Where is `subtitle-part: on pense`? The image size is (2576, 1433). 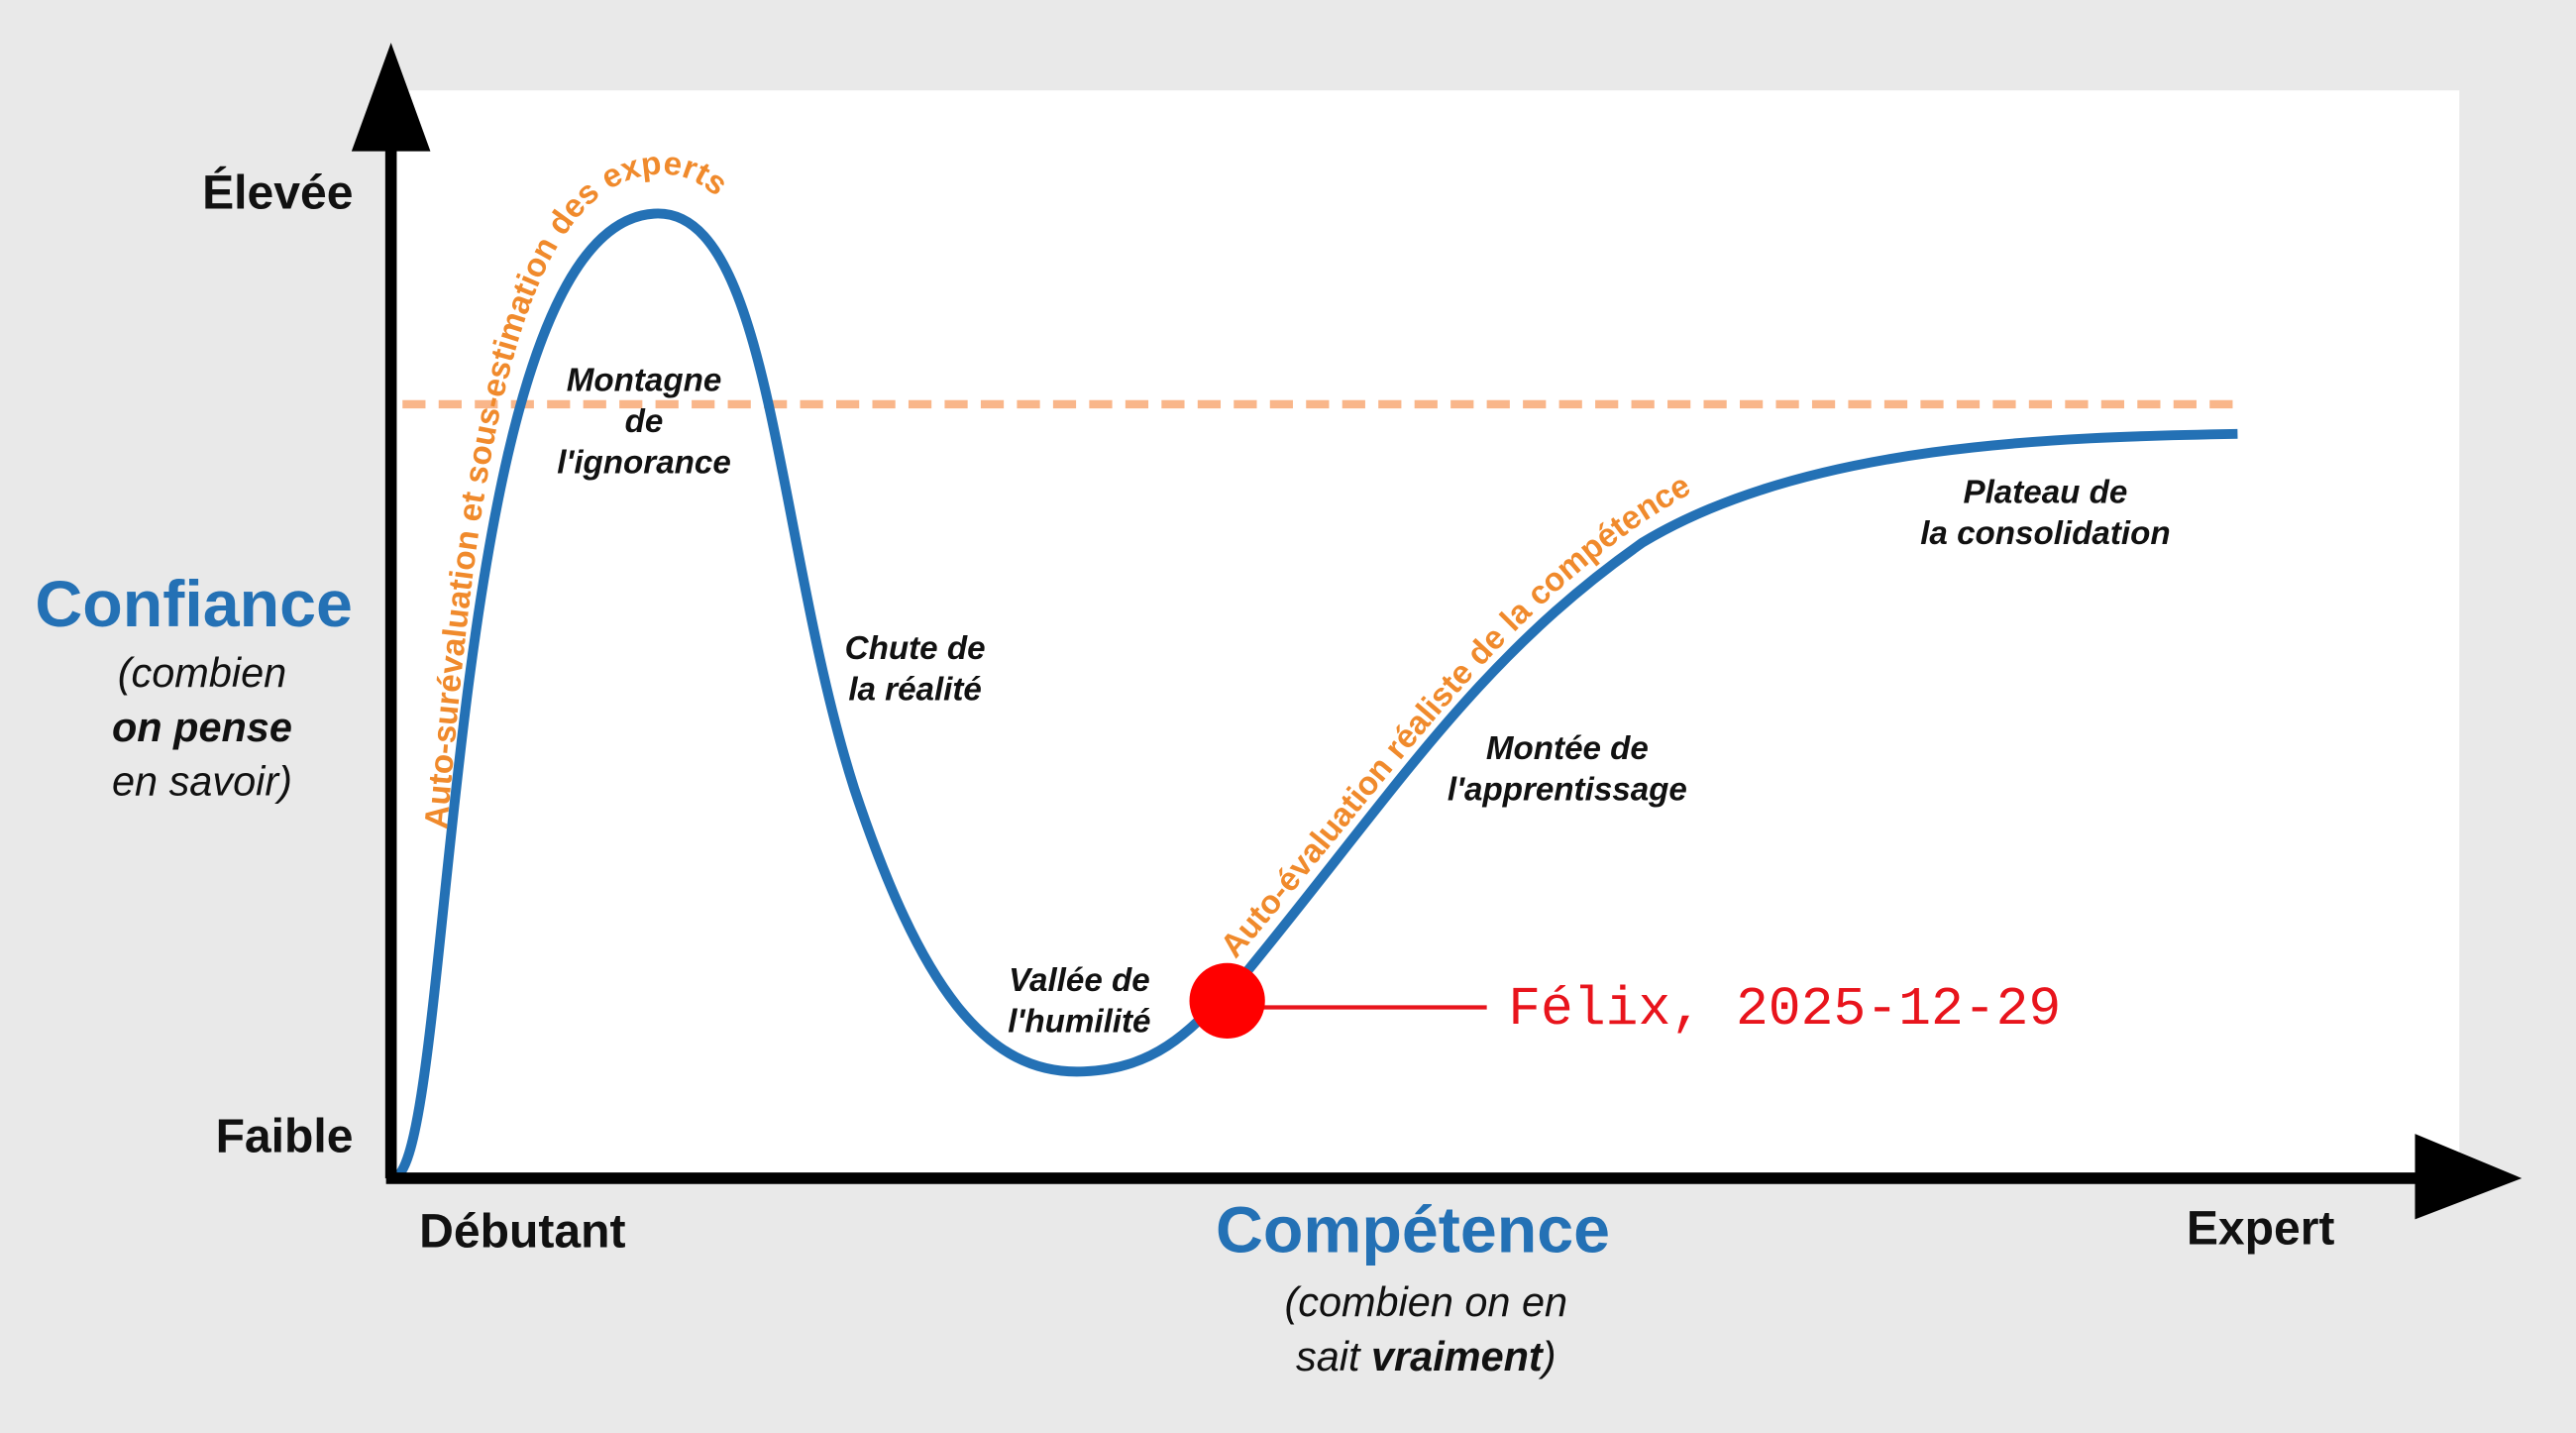 subtitle-part: on pense is located at coordinates (202, 727).